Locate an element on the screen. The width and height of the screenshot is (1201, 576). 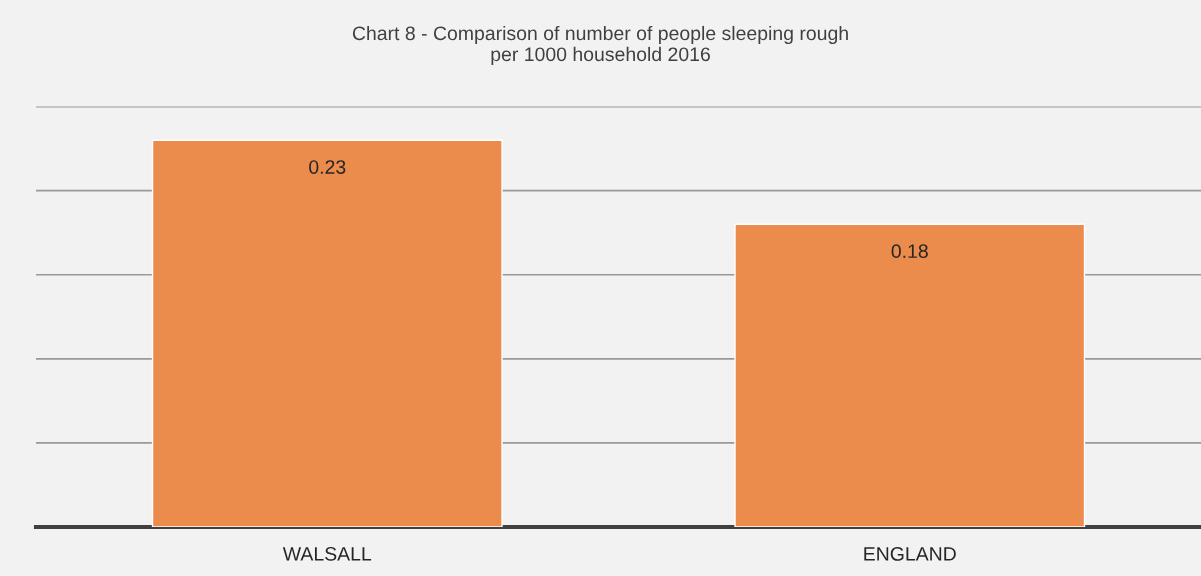
data-label: 0.23 is located at coordinates (327, 167).